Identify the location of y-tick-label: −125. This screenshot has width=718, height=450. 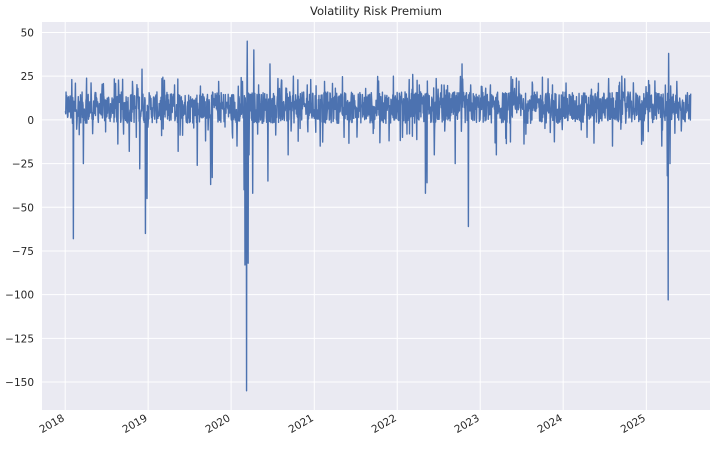
(19, 339).